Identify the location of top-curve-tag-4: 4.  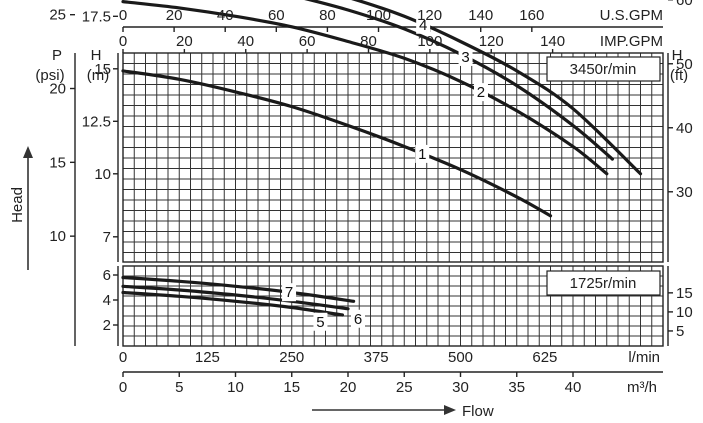
(423, 25).